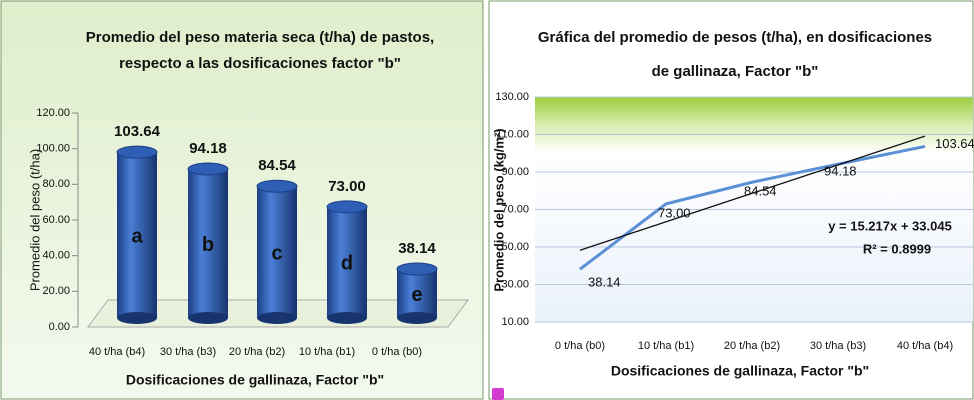  Describe the element at coordinates (56, 256) in the screenshot. I see `y-tick-label: 40.00` at that location.